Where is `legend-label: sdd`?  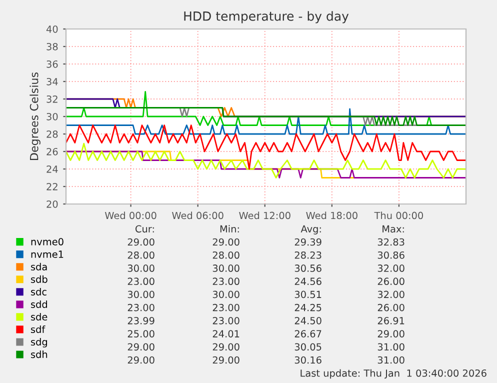 legend-label: sdd is located at coordinates (39, 304).